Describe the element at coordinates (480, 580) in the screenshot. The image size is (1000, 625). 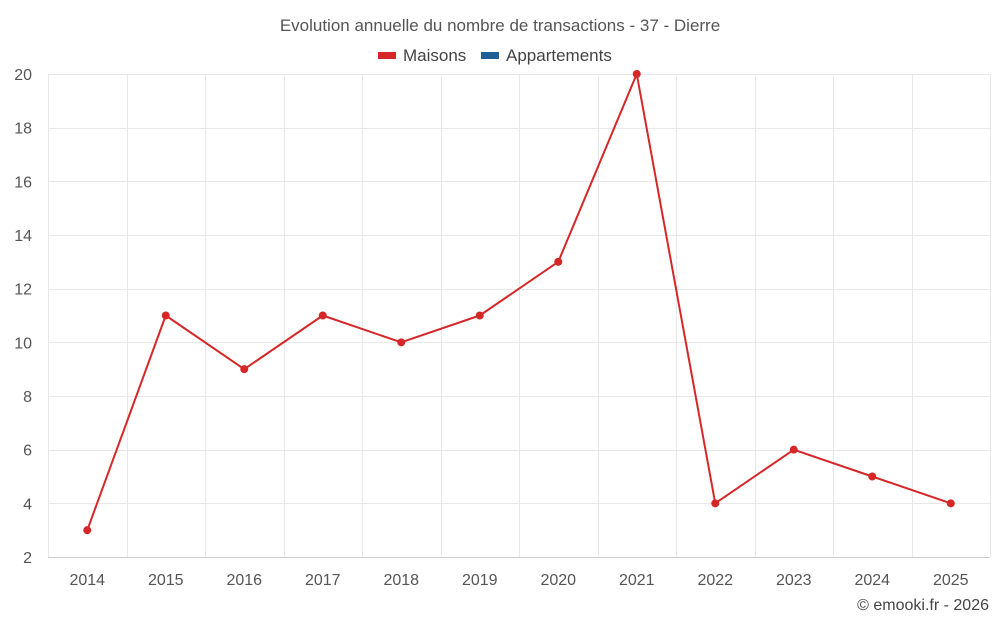
I see `x-tick-label: 2019` at that location.